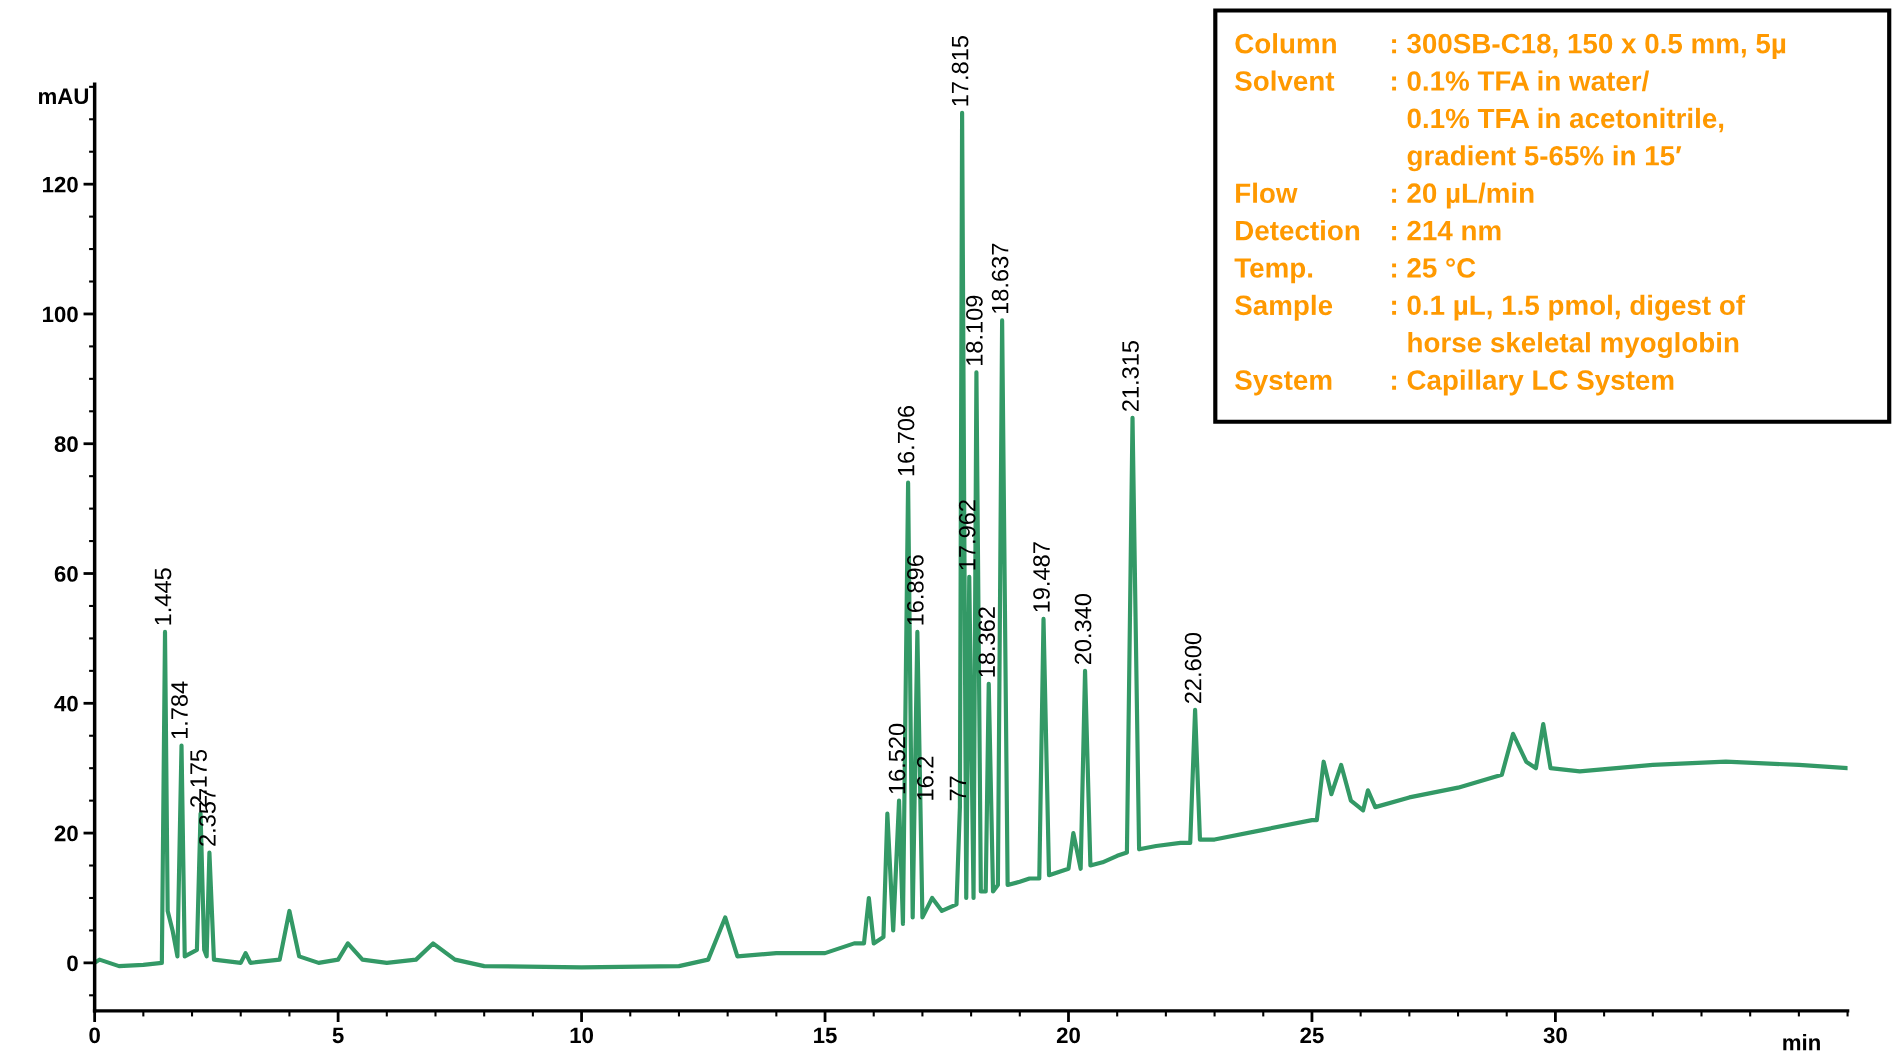 The image size is (1893, 1053). What do you see at coordinates (960, 71) in the screenshot?
I see `annotation: 17.815` at bounding box center [960, 71].